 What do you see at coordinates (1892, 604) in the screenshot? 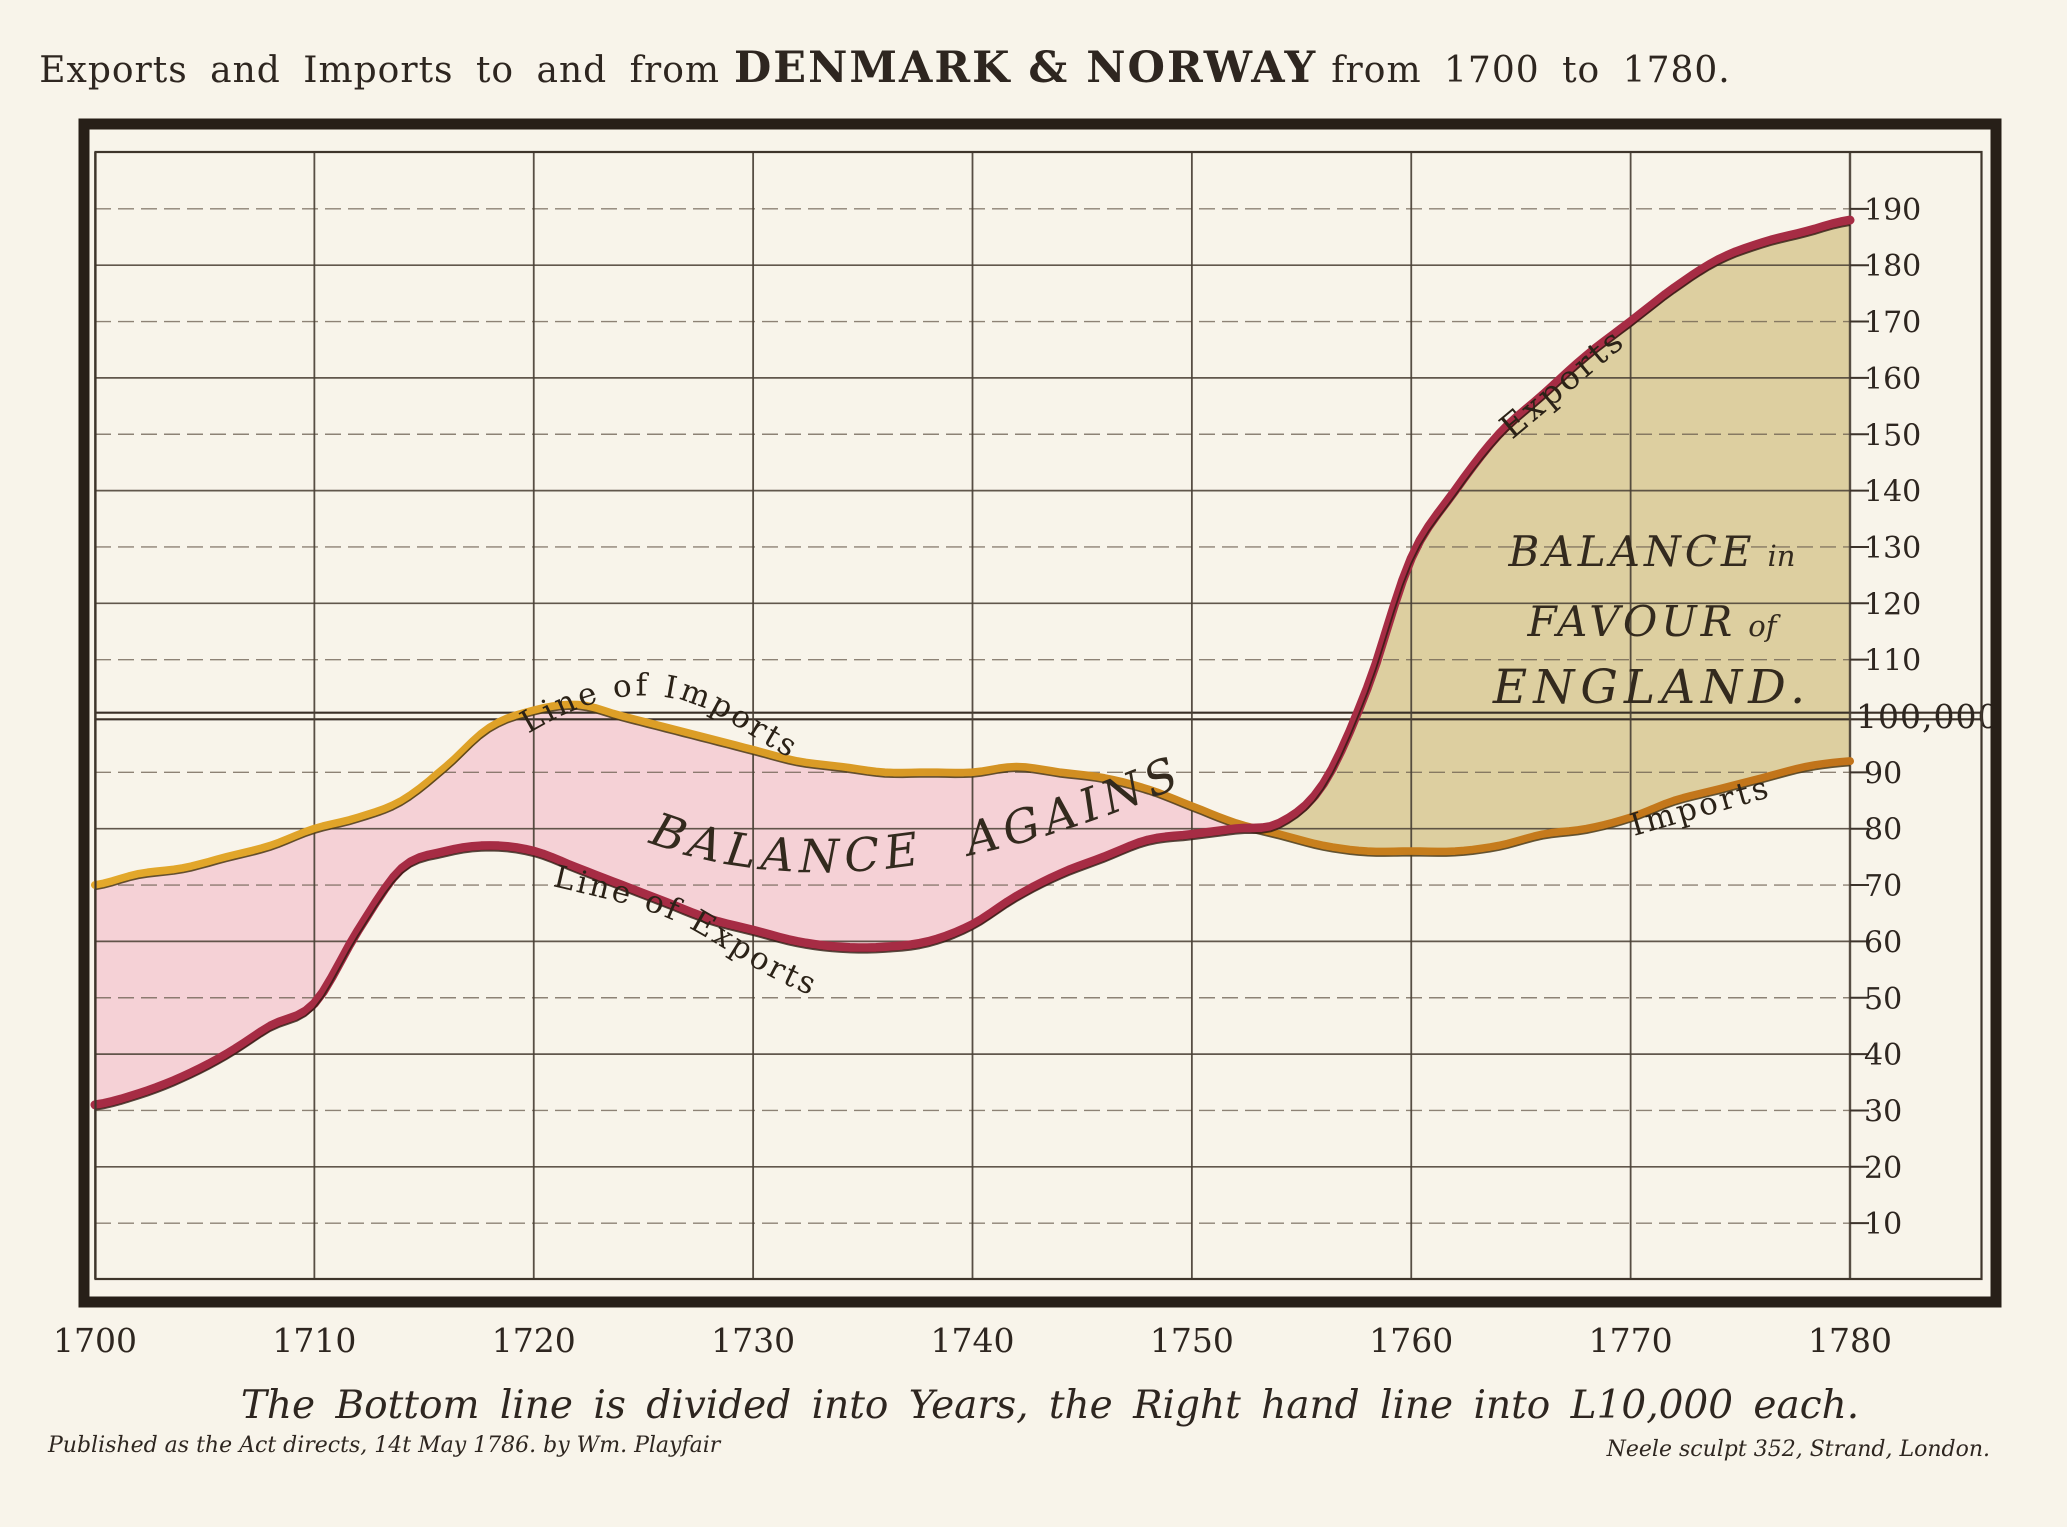
I see `y-tick-label-120: 120` at bounding box center [1892, 604].